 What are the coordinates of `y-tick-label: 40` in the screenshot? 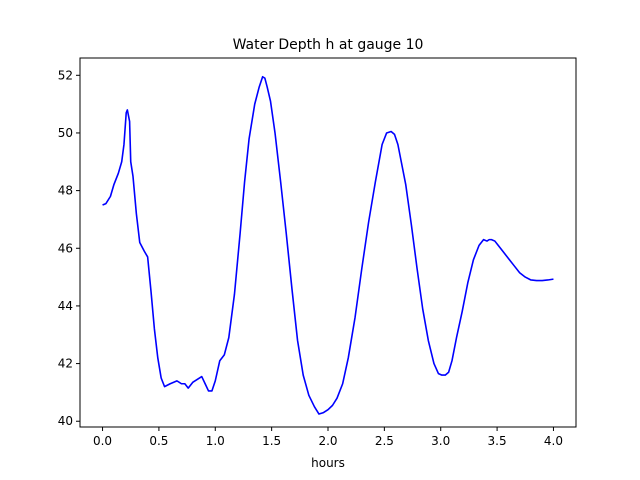 It's located at (65, 421).